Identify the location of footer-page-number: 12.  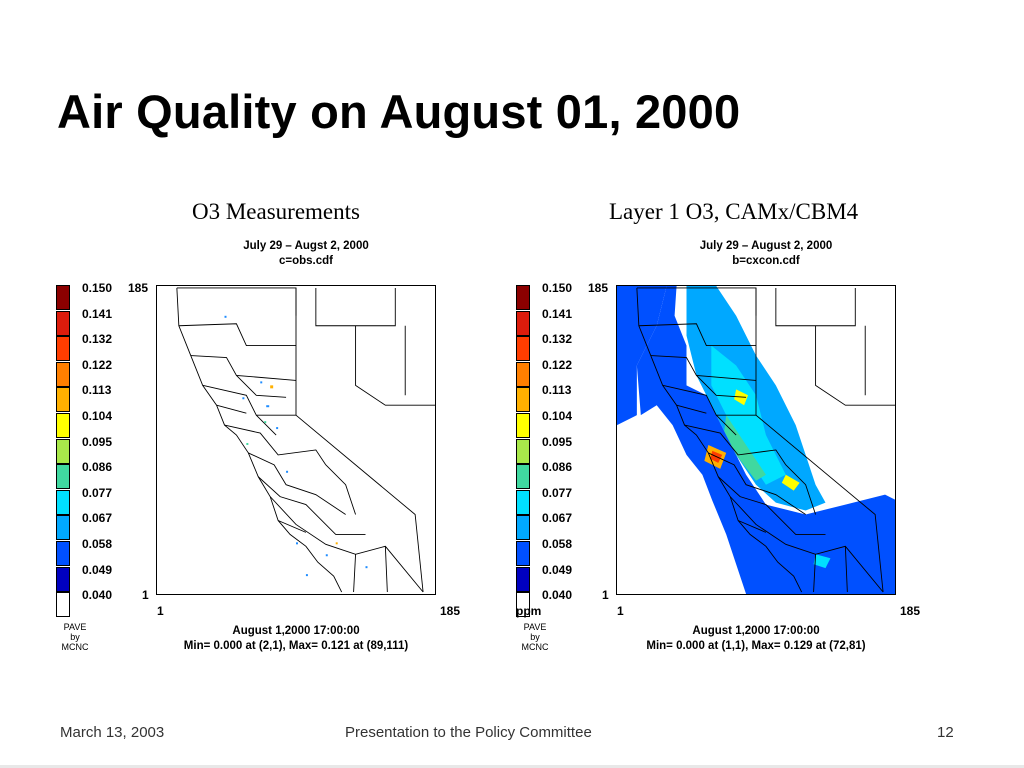
(945, 732).